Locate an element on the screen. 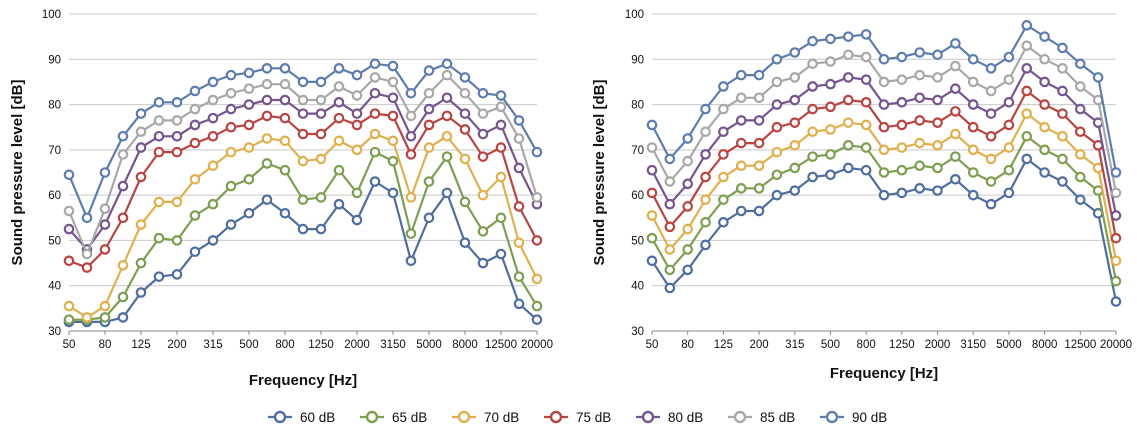 This screenshot has height=430, width=1137. y-tick-label: 50 is located at coordinates (54, 241).